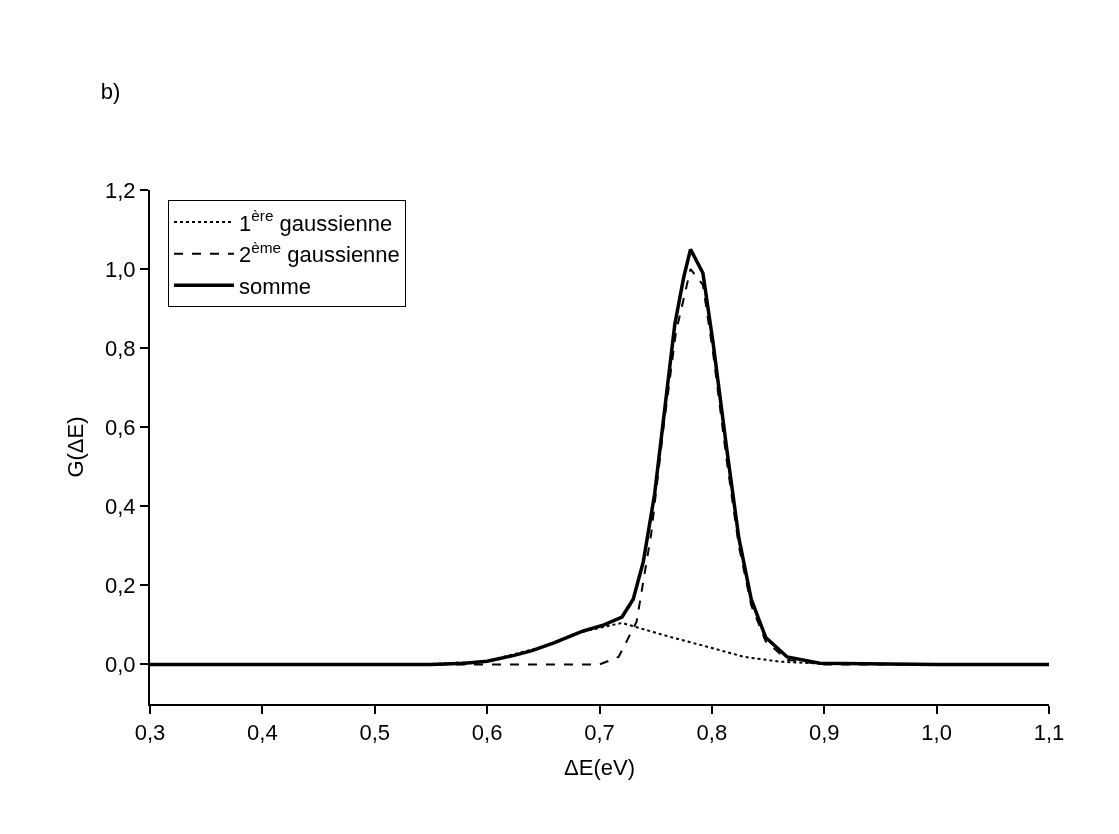  I want to click on chart-title: b), so click(110, 91).